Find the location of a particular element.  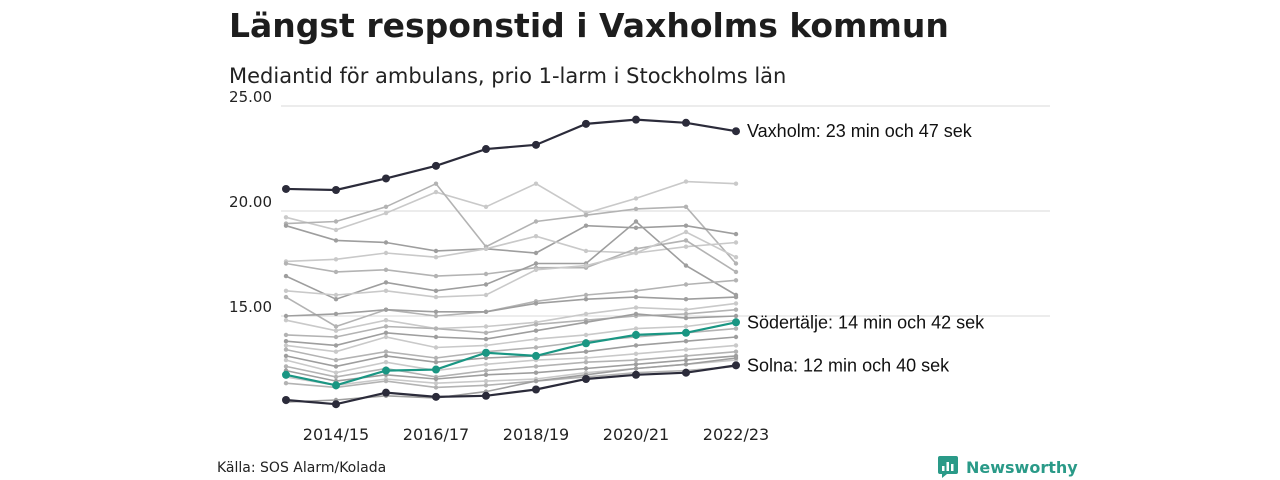

series-sdertlje is located at coordinates (511, 354).